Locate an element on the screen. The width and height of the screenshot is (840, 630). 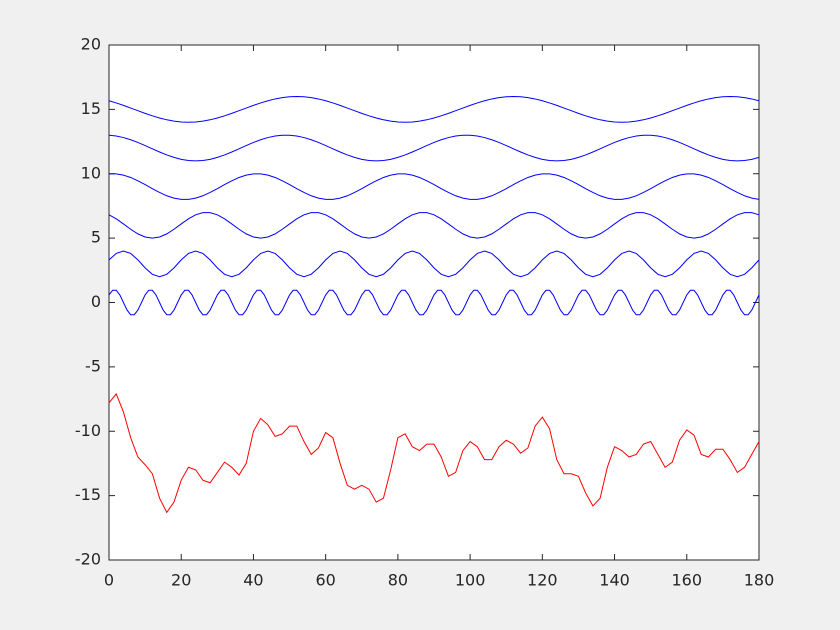
x-tick-label: 40 is located at coordinates (253, 580).